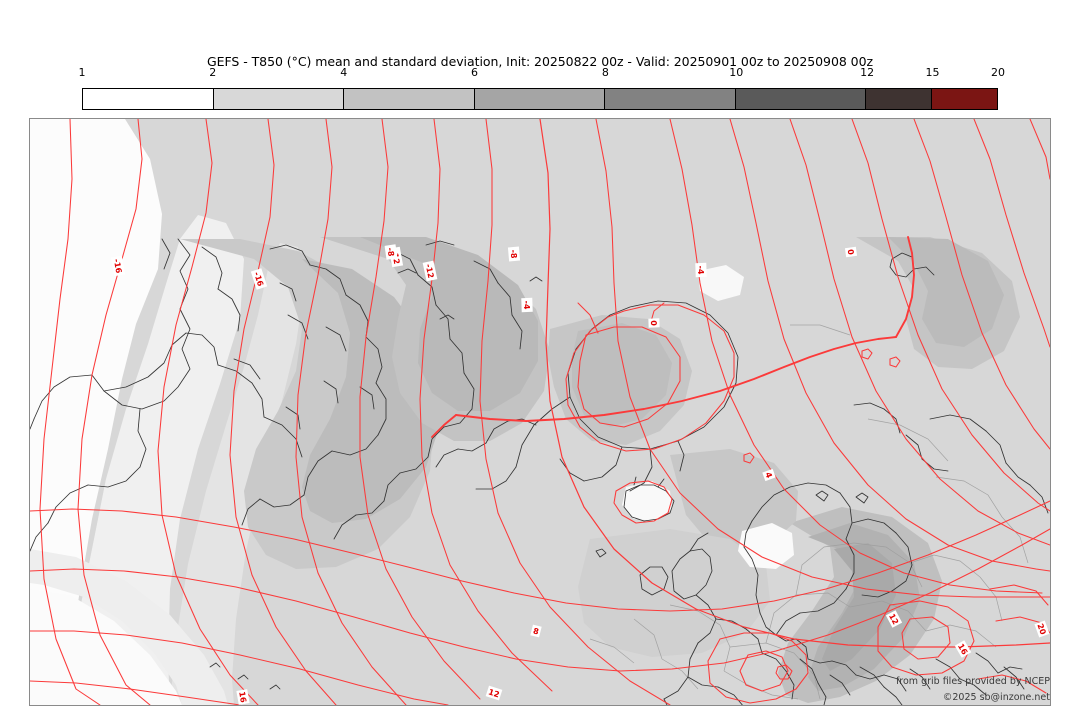 This screenshot has height=718, width=1080. I want to click on contour-label: -12, so click(430, 271).